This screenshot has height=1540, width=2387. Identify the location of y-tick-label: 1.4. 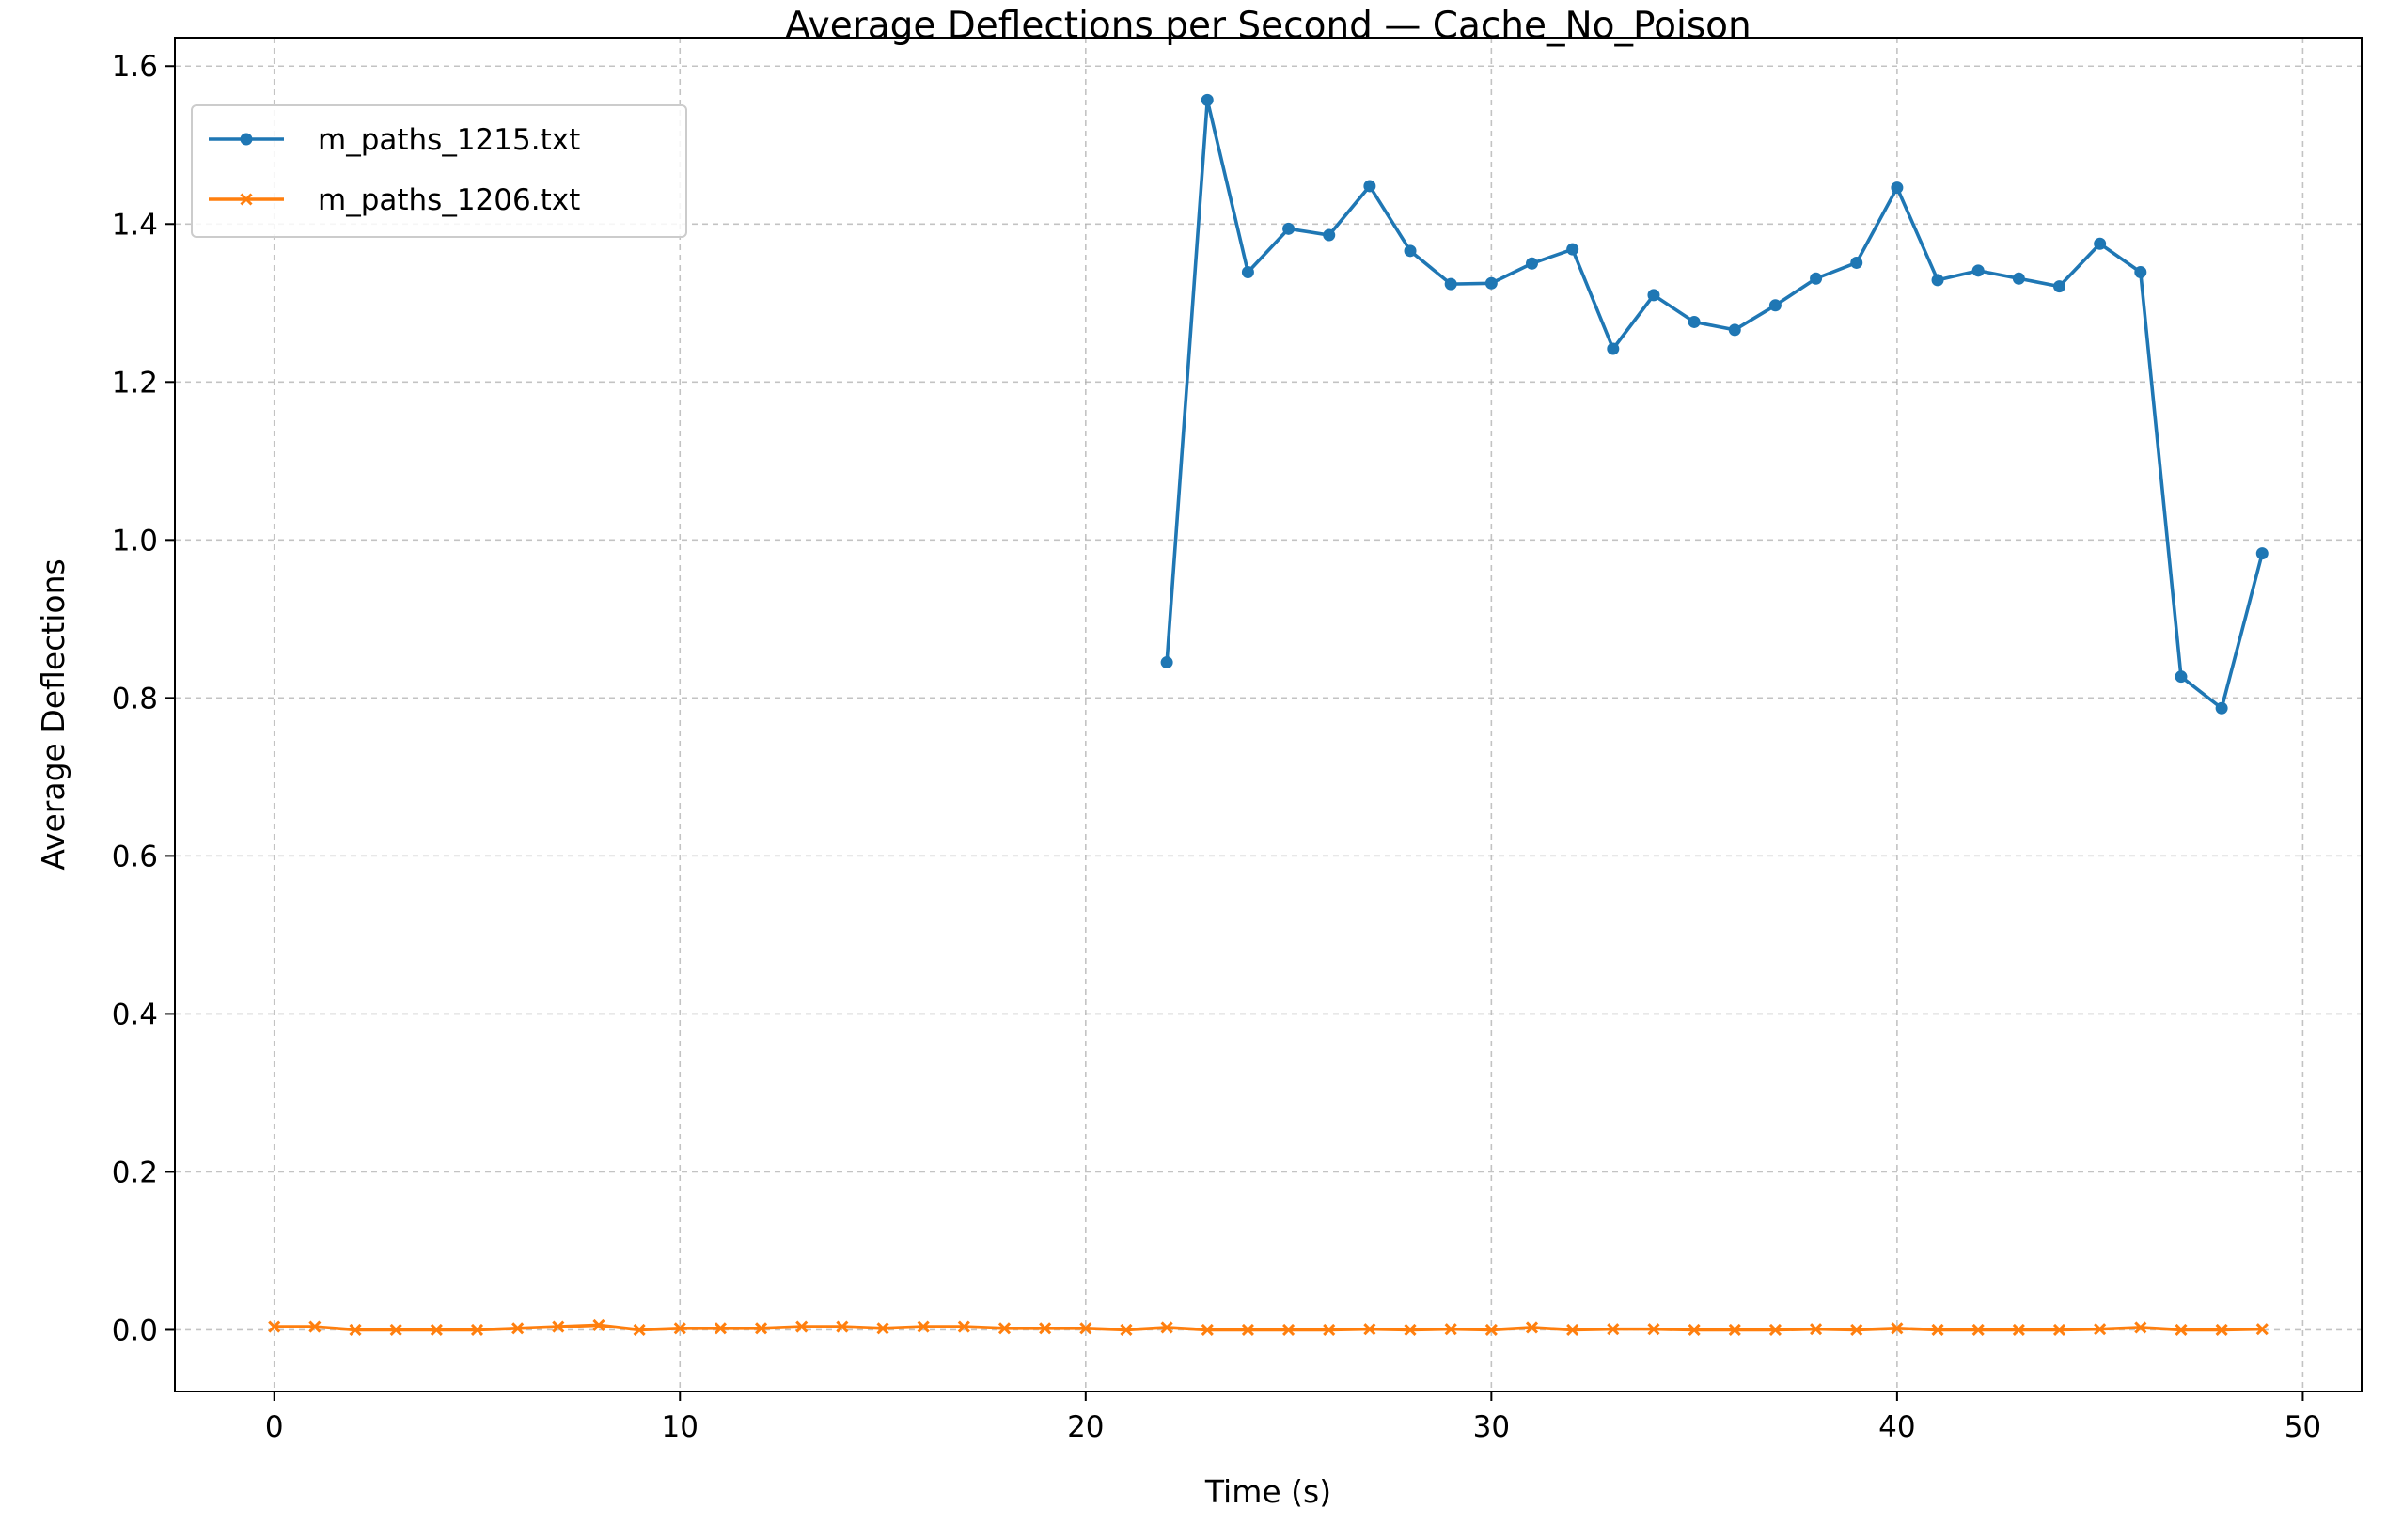
(135, 225).